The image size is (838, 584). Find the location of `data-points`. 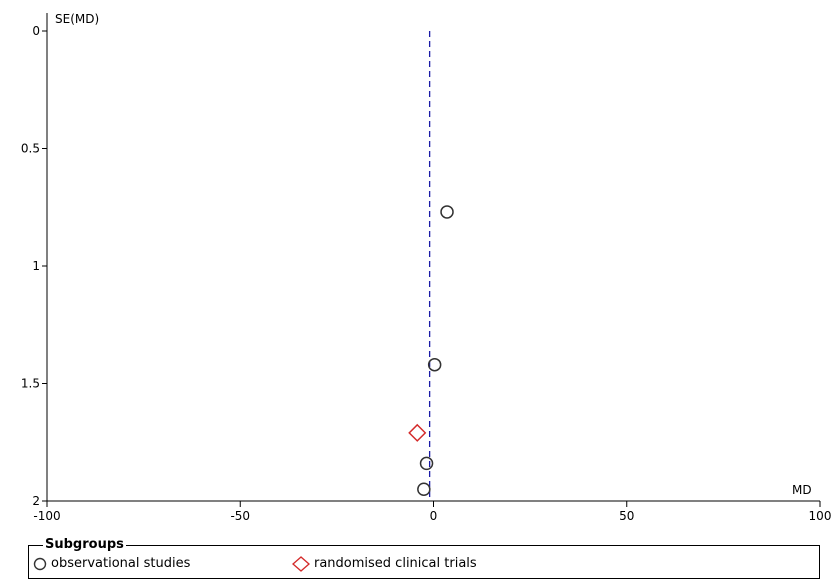

data-points is located at coordinates (431, 350).